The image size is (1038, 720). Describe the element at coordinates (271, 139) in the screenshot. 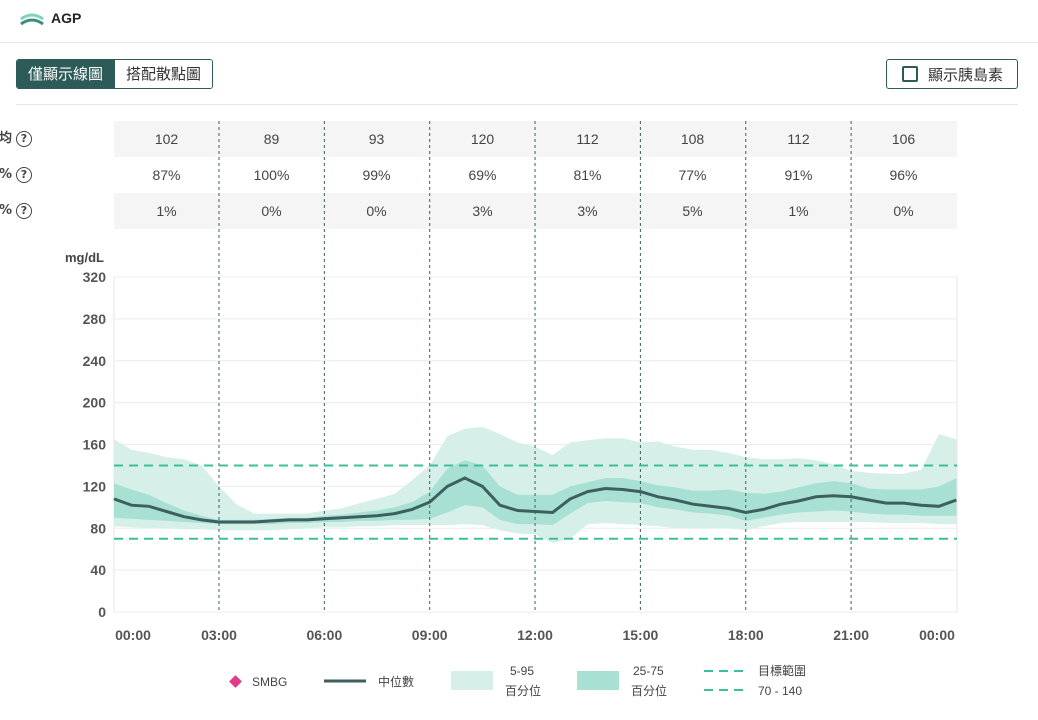

I see `stats-cell: 89` at that location.